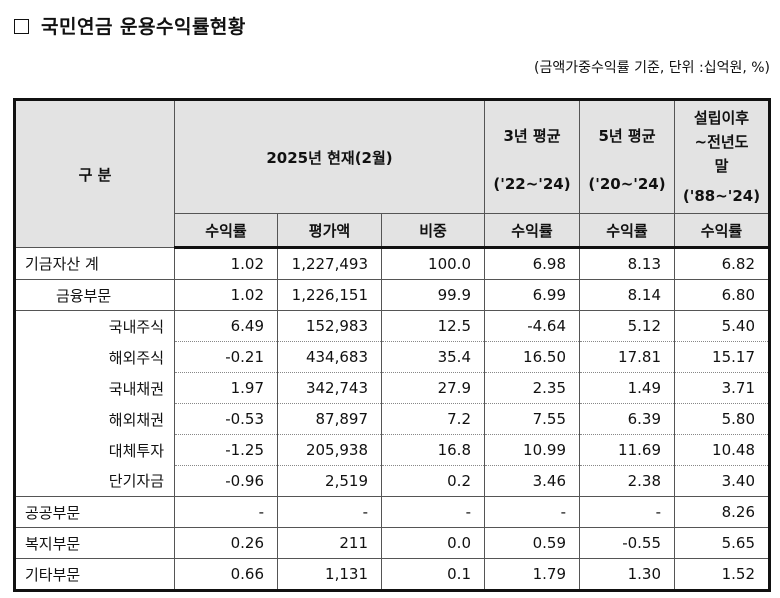 This screenshot has height=598, width=780. I want to click on header-since-line3: 말, so click(721, 166).